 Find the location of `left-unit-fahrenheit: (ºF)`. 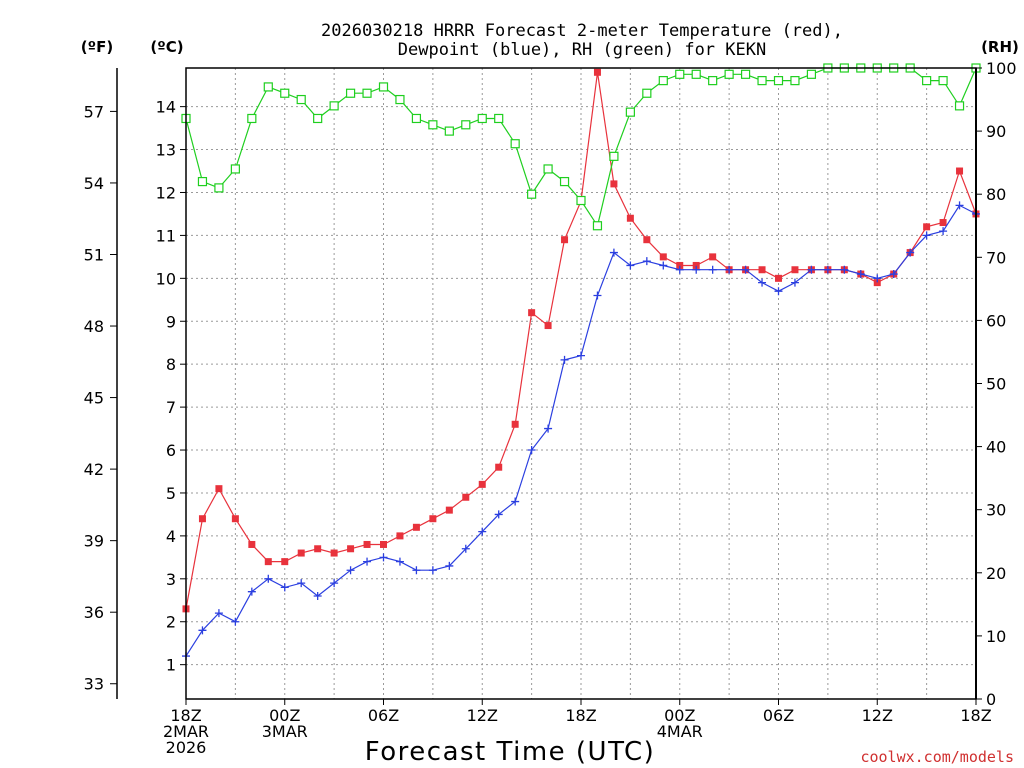

left-unit-fahrenheit: (ºF) is located at coordinates (97, 47).